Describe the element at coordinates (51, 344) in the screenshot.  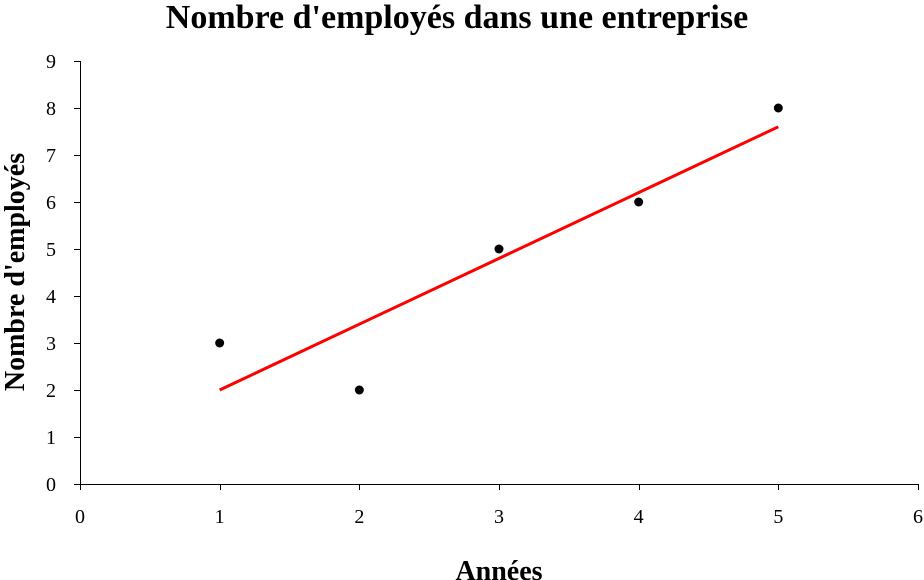
I see `y-tick-label: 3` at that location.